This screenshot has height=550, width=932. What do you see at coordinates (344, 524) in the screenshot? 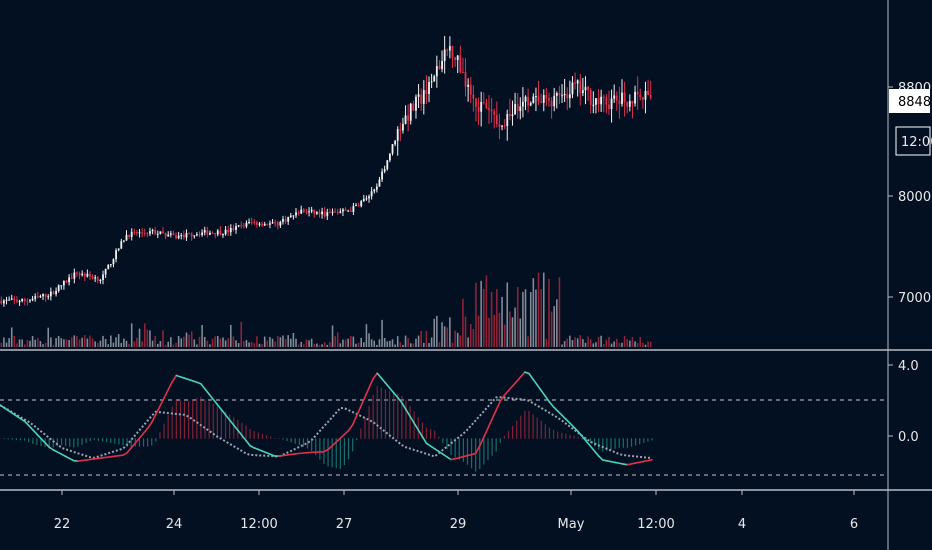
I see `time-label: 27` at bounding box center [344, 524].